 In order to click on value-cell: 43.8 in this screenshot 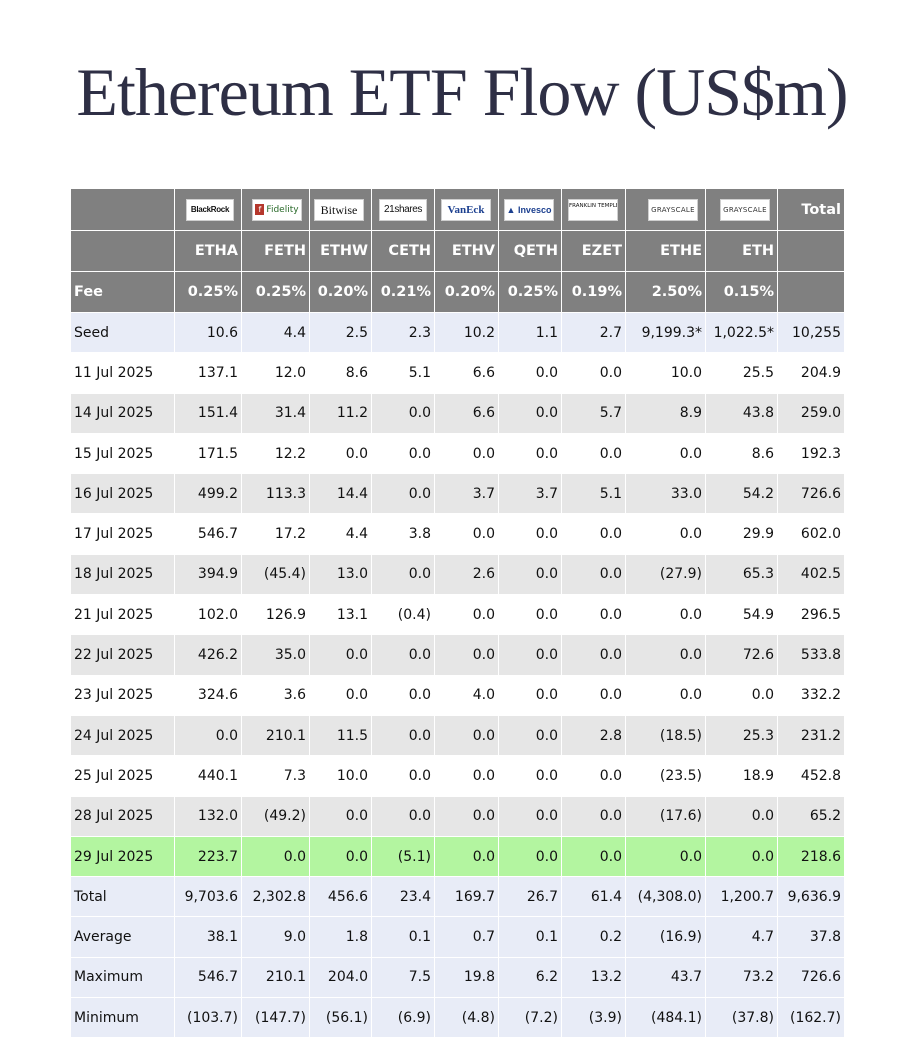, I will do `click(741, 413)`.